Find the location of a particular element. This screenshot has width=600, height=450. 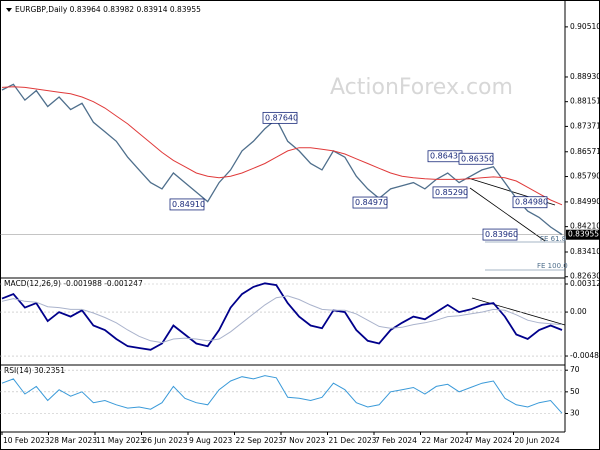

annotation-label: 0.83960 is located at coordinates (501, 234).